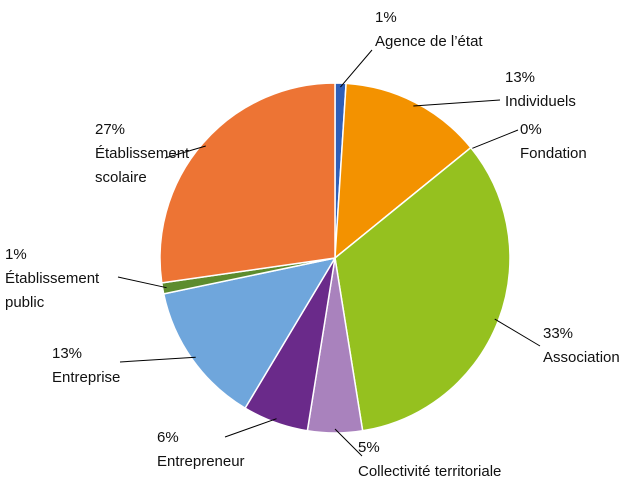  Describe the element at coordinates (201, 461) in the screenshot. I see `category-label: Entrepreneur` at that location.